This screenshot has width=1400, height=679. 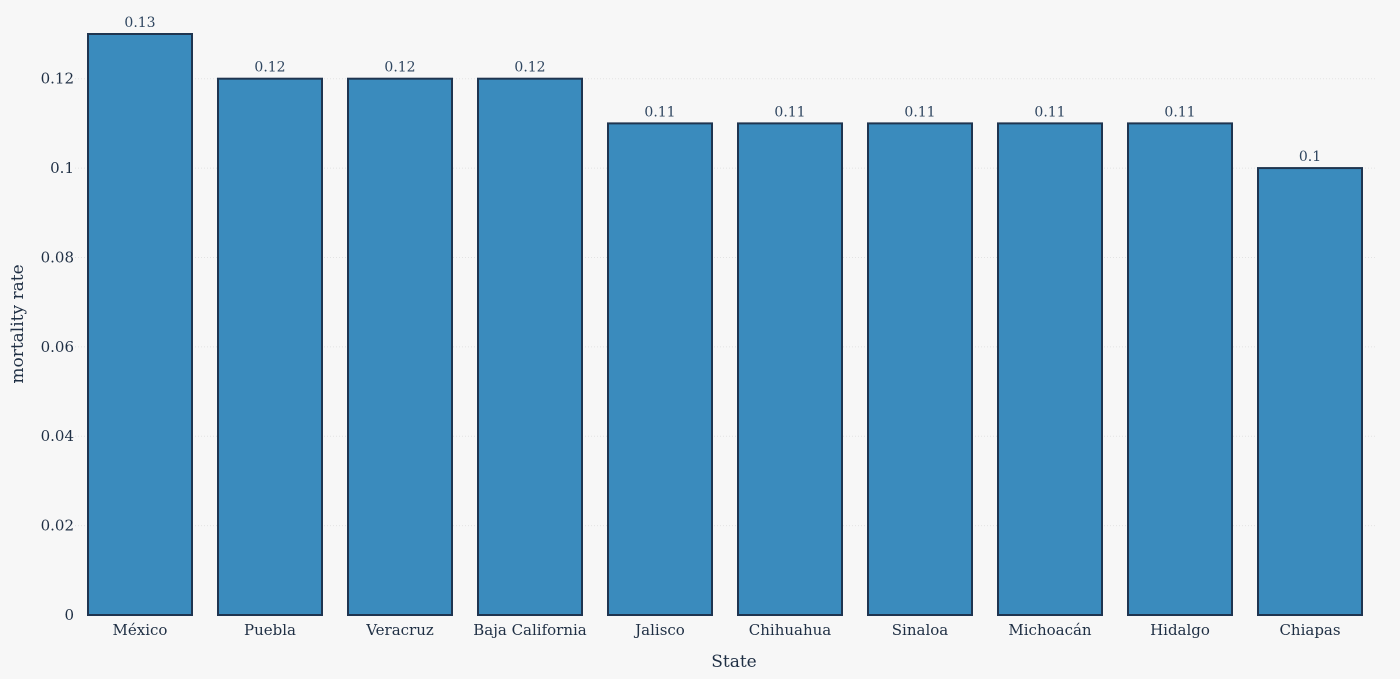 I want to click on y-axis-title: mortality rate, so click(x=18, y=323).